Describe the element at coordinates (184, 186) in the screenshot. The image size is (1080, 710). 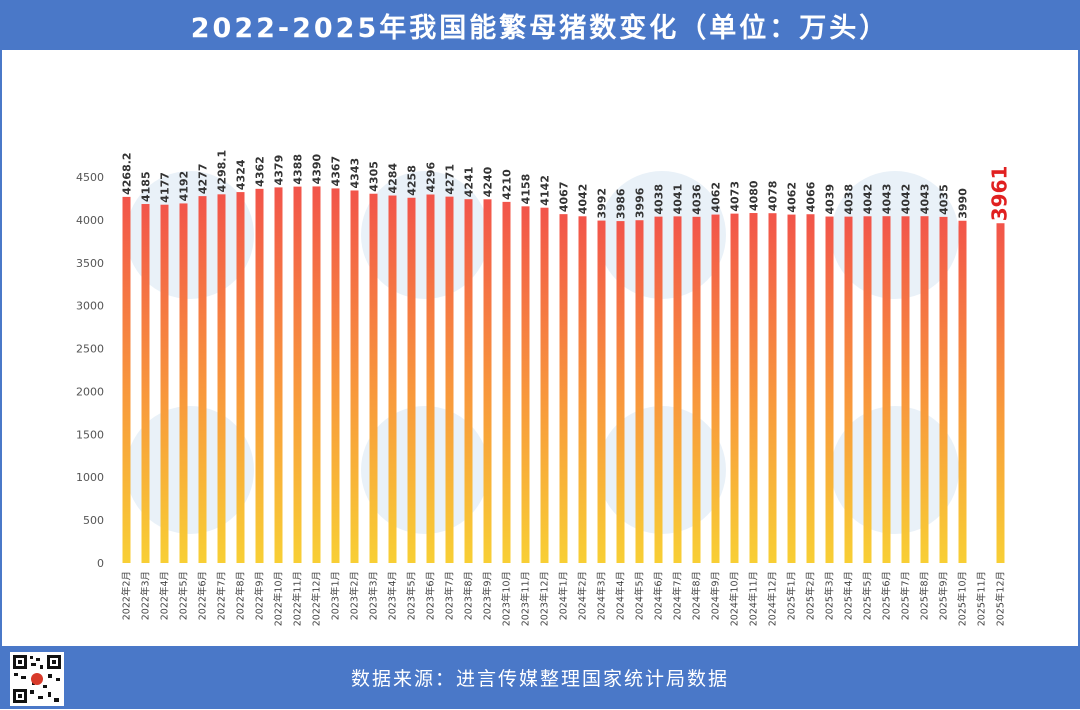
I see `value-label: 4192` at that location.